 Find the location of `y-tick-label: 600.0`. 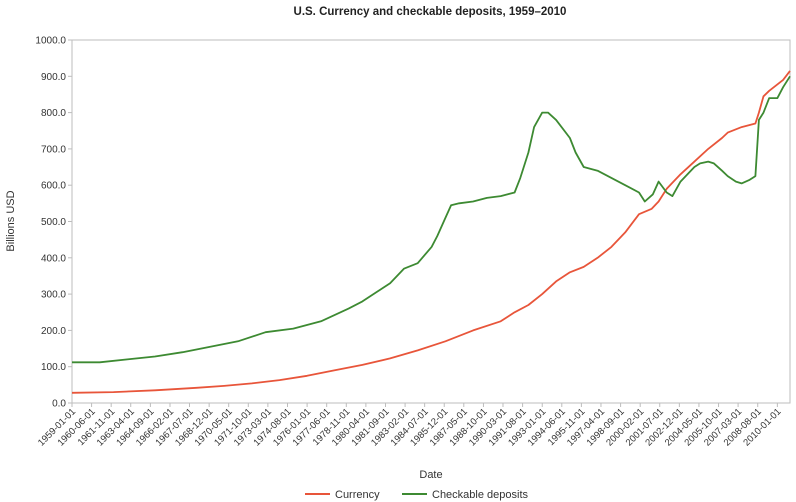

y-tick-label: 600.0 is located at coordinates (53, 186).